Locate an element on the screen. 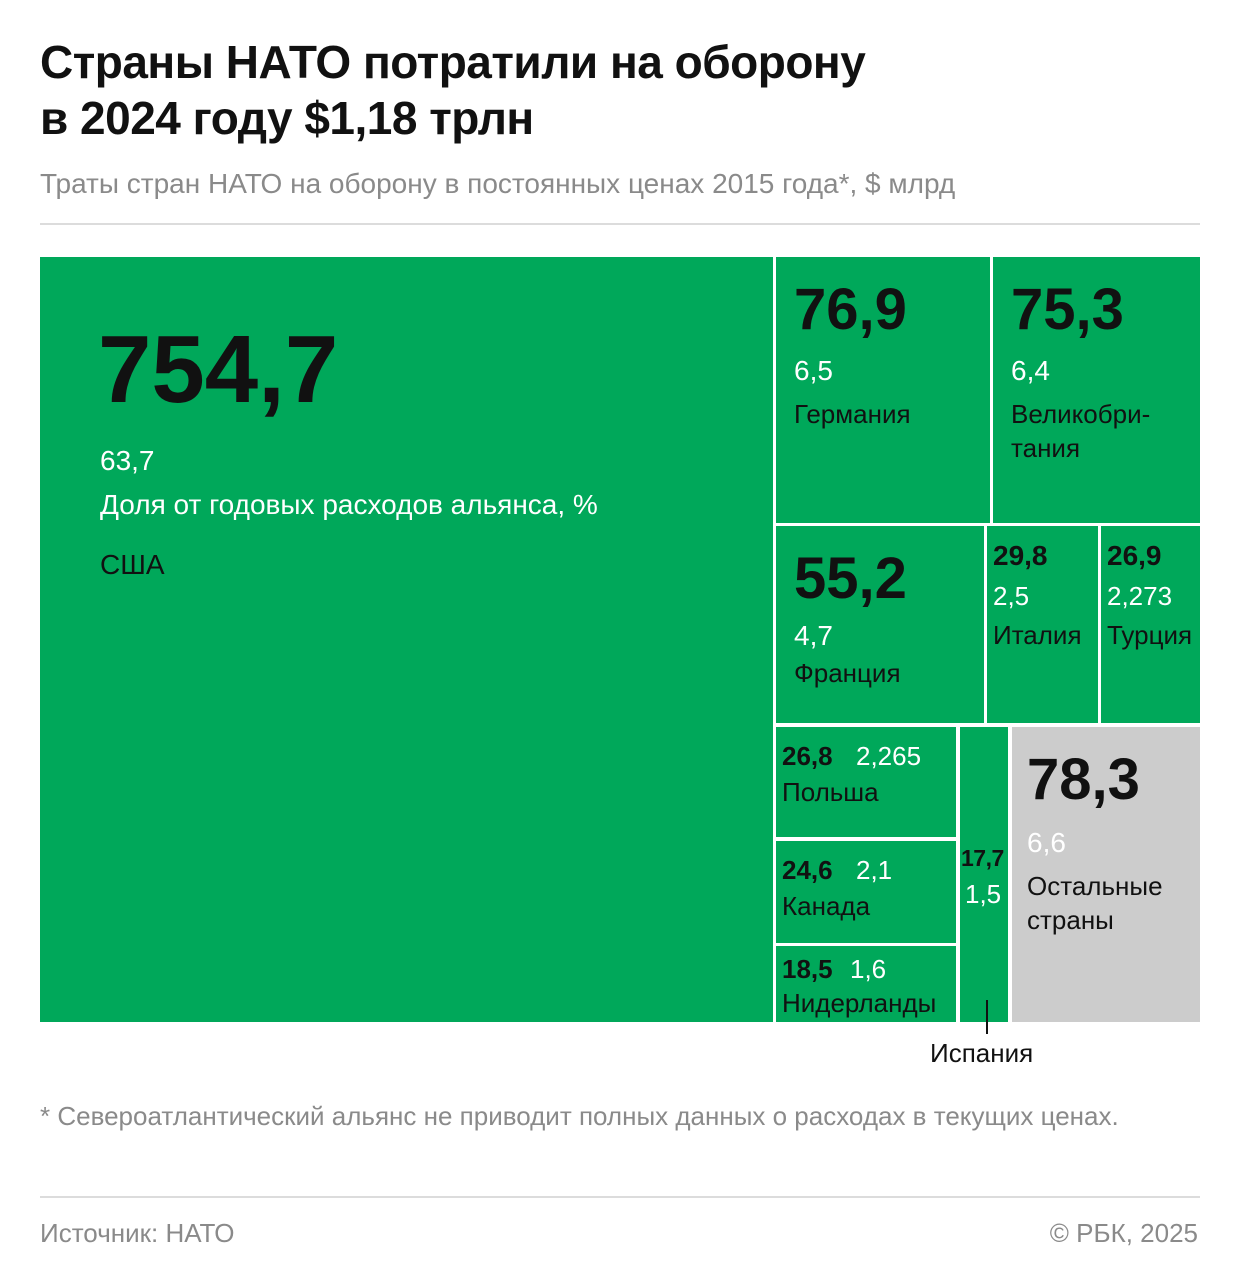 This screenshot has height=1287, width=1240. tile-canada-share: 2,1 is located at coordinates (874, 870).